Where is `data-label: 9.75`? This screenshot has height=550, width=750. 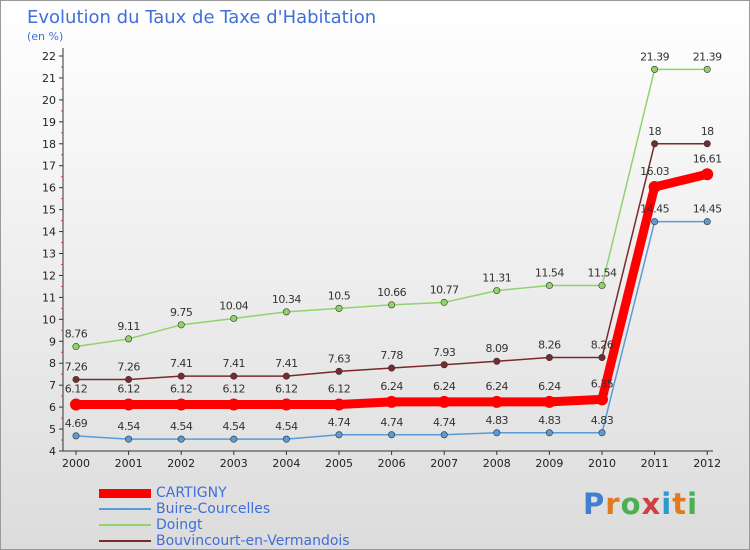
data-label: 9.75 is located at coordinates (181, 312).